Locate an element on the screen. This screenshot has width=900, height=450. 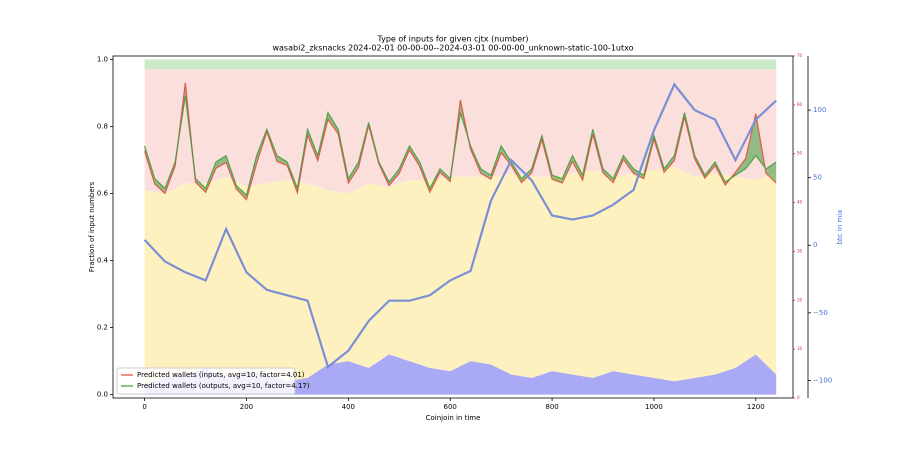
y2-tick-label: 60 is located at coordinates (800, 104).